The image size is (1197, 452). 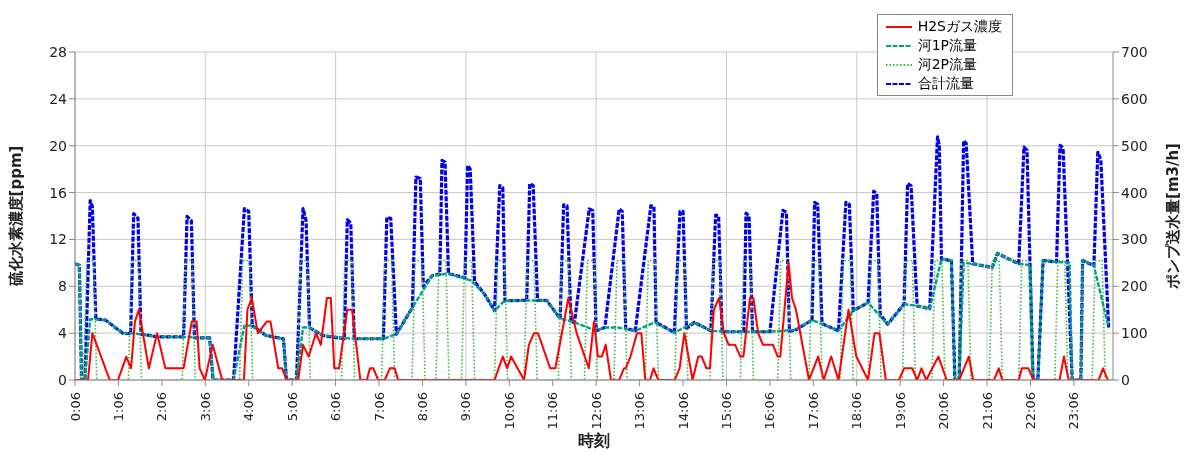 I want to click on y-tick-label: 24, so click(x=58, y=98).